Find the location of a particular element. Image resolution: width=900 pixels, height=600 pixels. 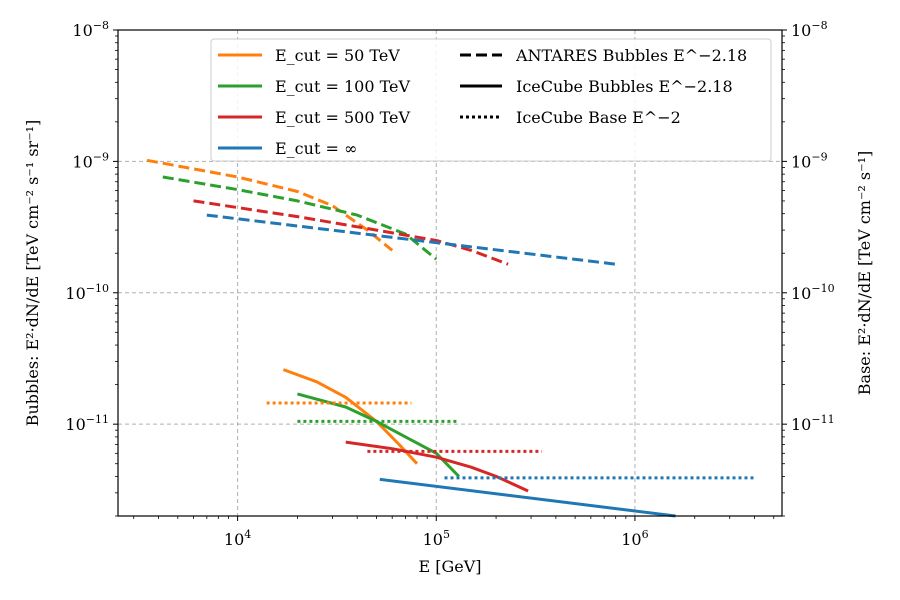

y-left-tick-label: 10⁻¹¹ is located at coordinates (87, 423).